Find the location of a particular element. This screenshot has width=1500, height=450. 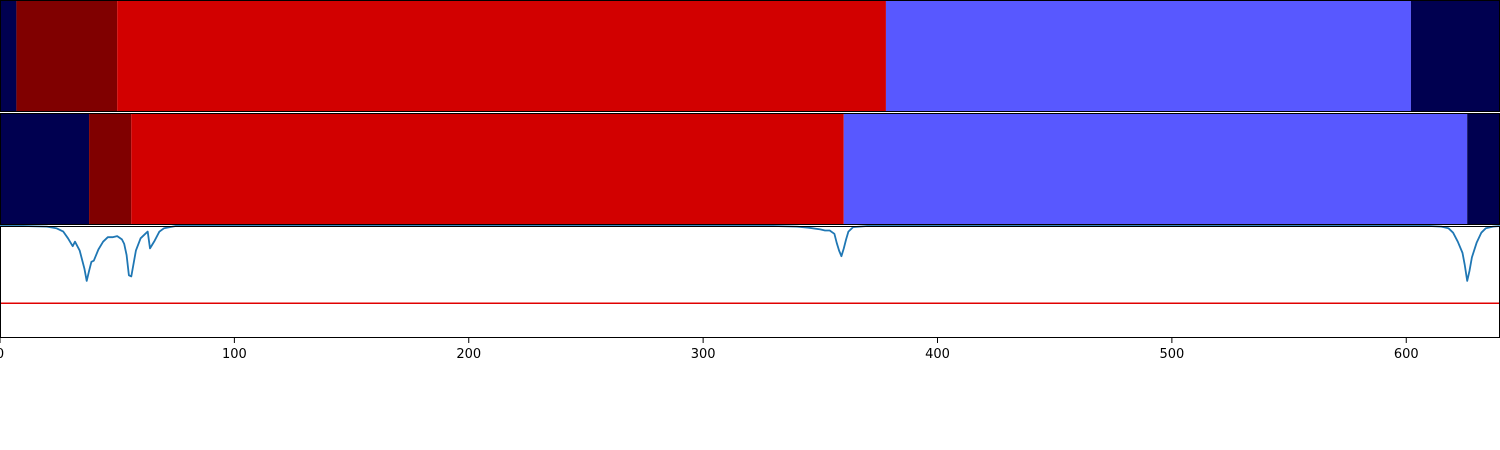

x-tick-label-5: 500 is located at coordinates (1171, 354).